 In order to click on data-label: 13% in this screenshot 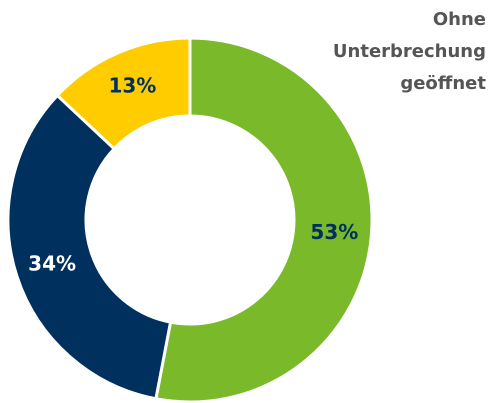, I will do `click(132, 85)`.